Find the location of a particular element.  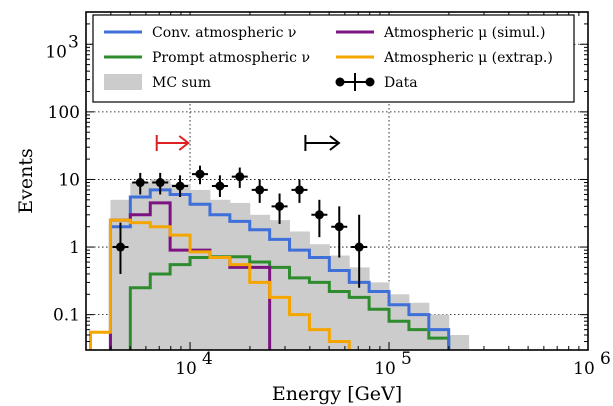

y-tick-label: 100 is located at coordinates (64, 113).